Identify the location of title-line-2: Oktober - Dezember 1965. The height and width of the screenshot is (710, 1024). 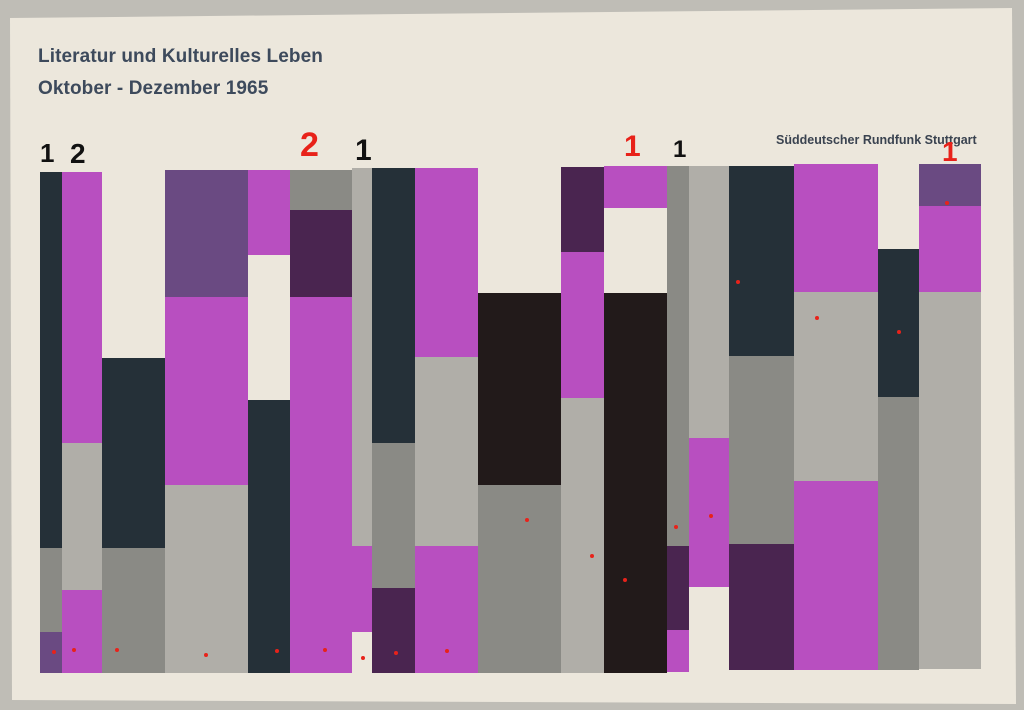
(153, 88).